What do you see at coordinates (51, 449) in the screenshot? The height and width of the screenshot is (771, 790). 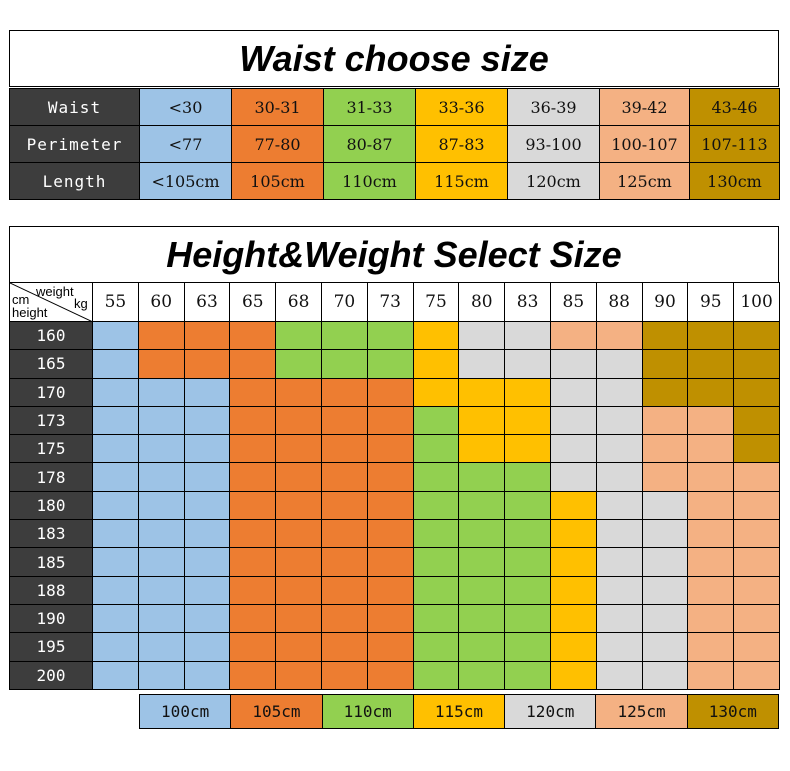 I see `height-label: 175` at bounding box center [51, 449].